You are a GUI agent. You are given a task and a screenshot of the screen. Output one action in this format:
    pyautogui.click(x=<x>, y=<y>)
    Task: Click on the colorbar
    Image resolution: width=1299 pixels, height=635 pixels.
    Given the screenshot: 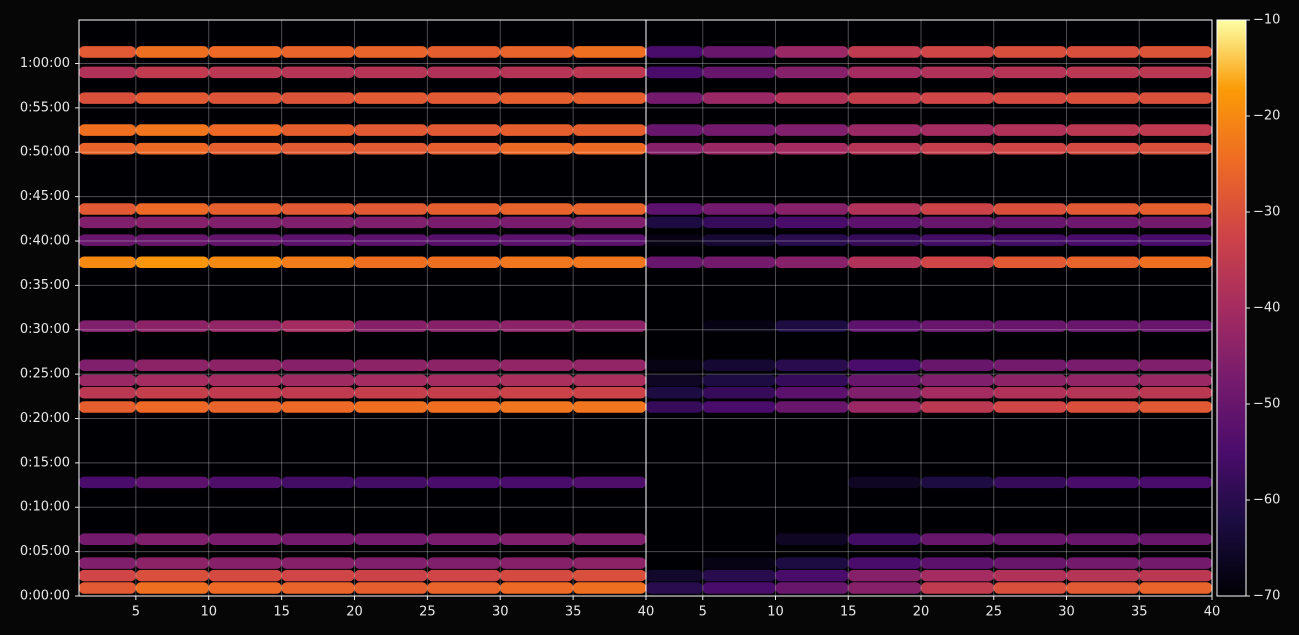 What is the action you would take?
    pyautogui.click(x=1231, y=308)
    